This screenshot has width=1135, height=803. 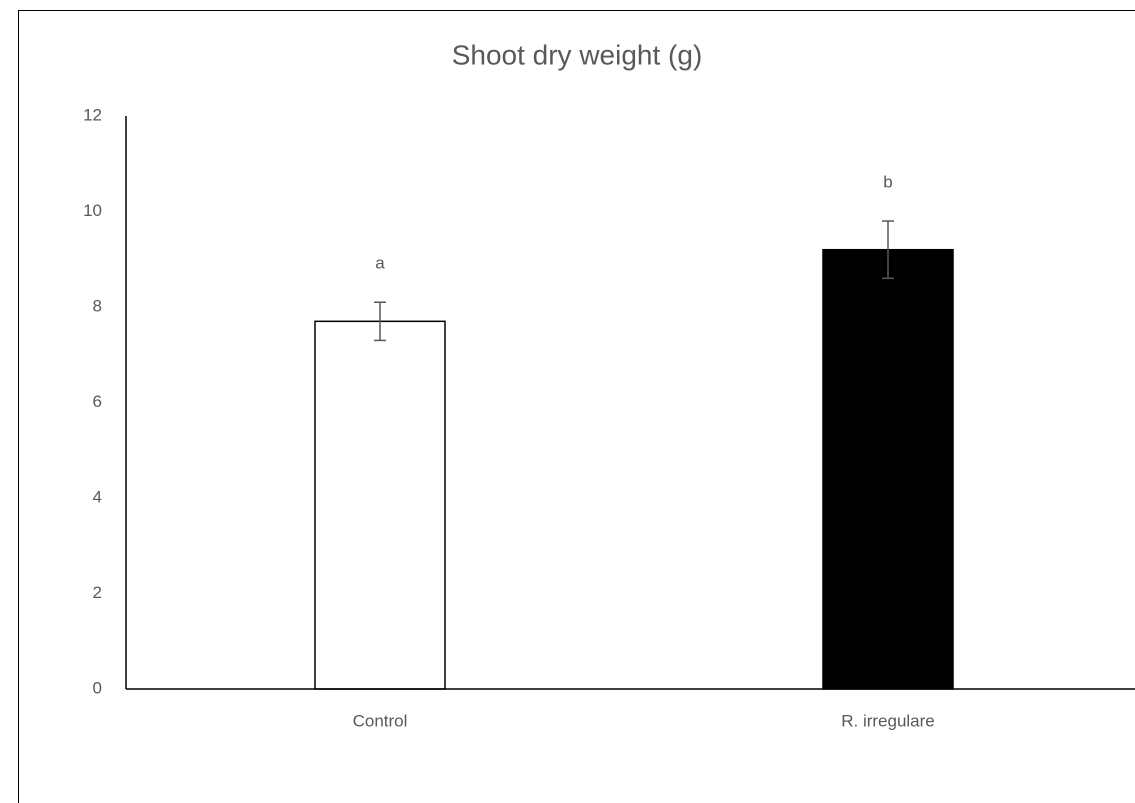 I want to click on x-tick-label: Control, so click(x=380, y=720).